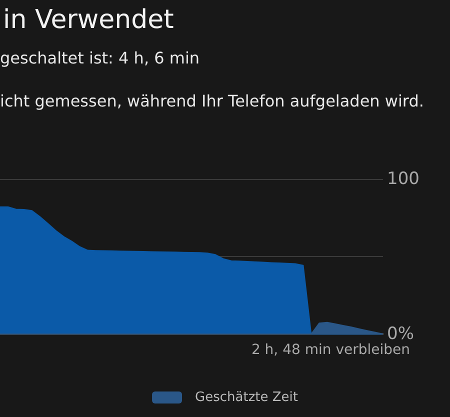 This screenshot has width=450, height=417. I want to click on text: 2 h, 48 min verbleiben, so click(330, 350).